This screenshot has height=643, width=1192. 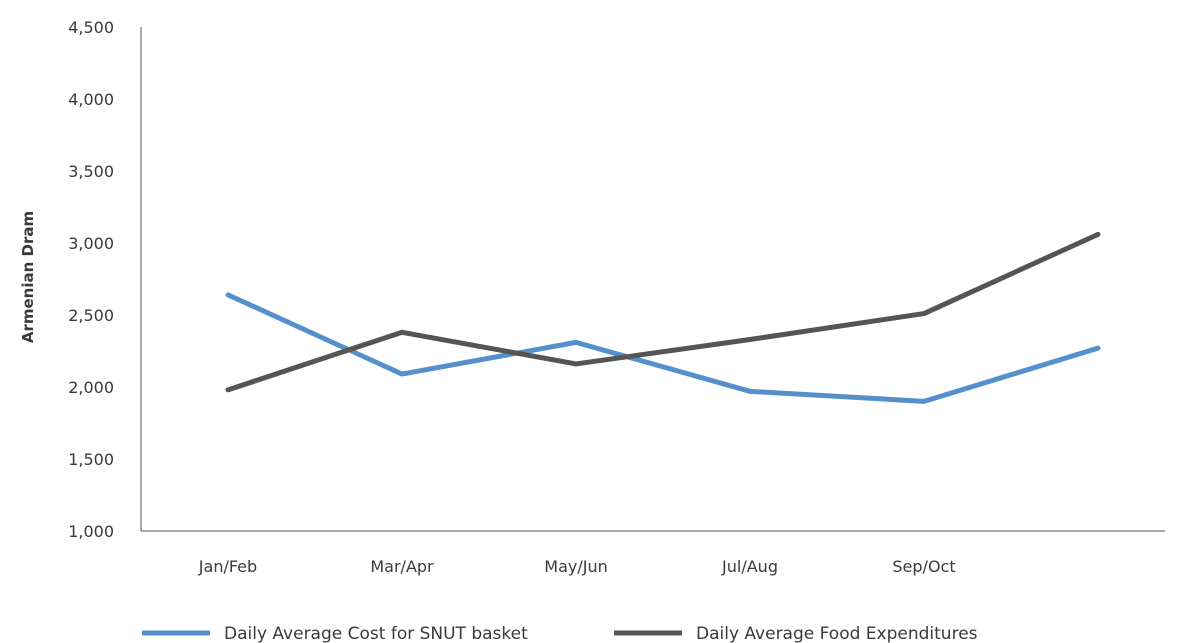 What do you see at coordinates (91, 387) in the screenshot?
I see `y-tick-label: 2,000` at bounding box center [91, 387].